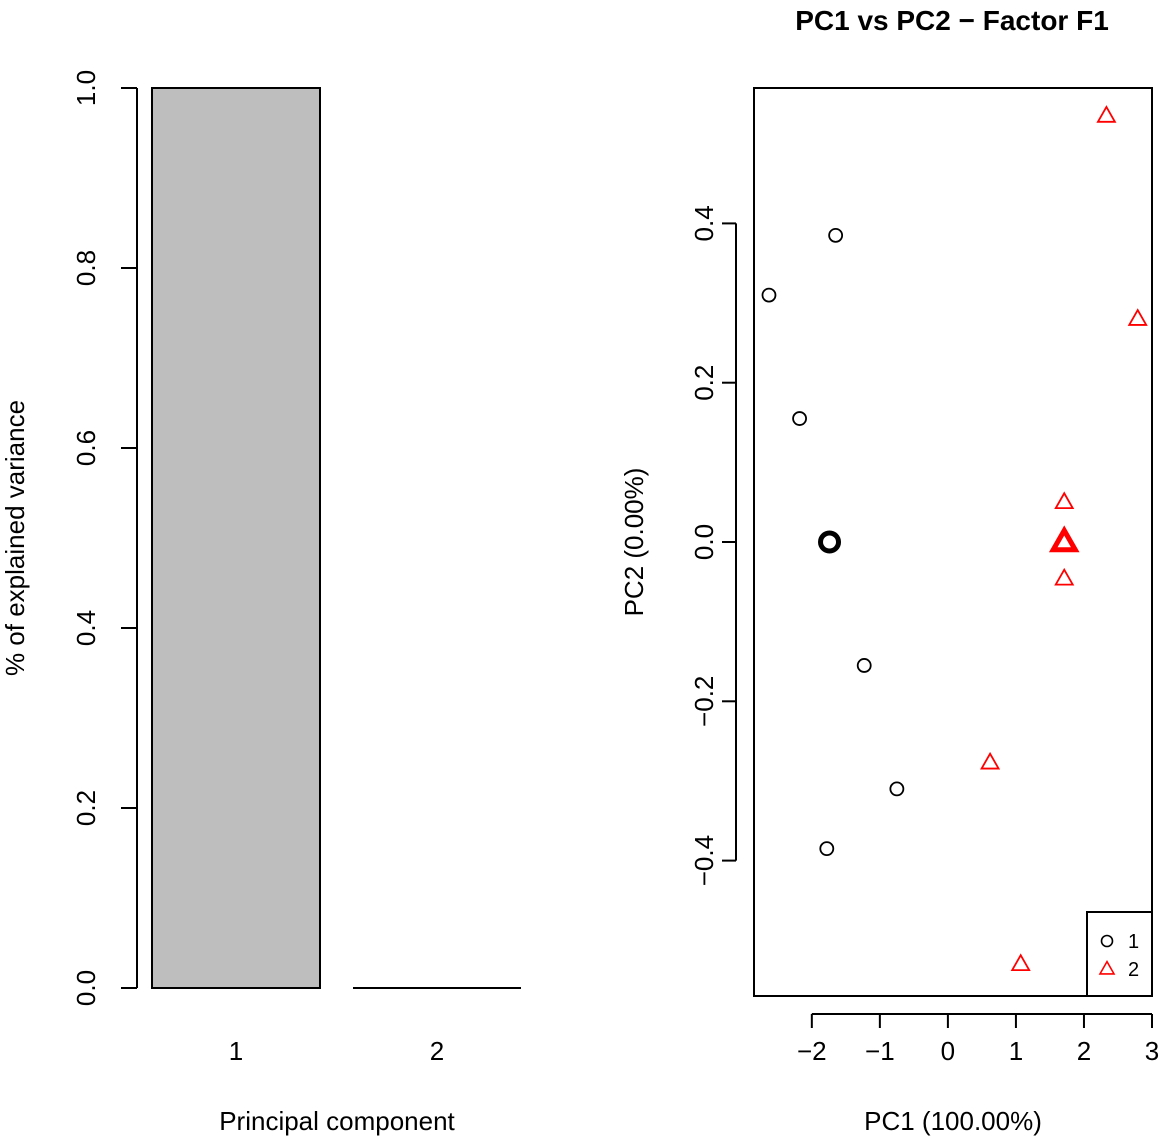 The image size is (1164, 1143). I want to click on y-tick-label: 0.6, so click(86, 448).